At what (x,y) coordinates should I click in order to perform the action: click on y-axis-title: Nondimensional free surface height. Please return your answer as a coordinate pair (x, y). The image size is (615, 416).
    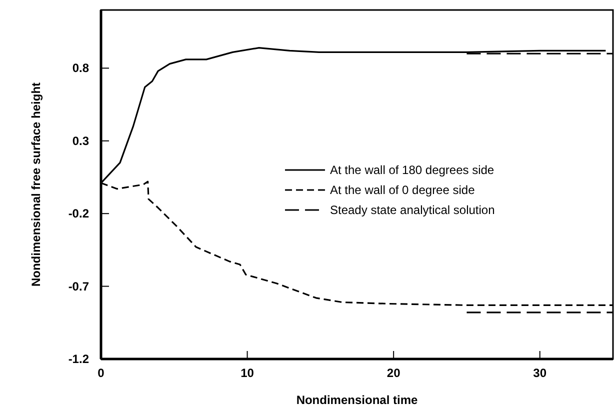
    Looking at the image, I should click on (36, 184).